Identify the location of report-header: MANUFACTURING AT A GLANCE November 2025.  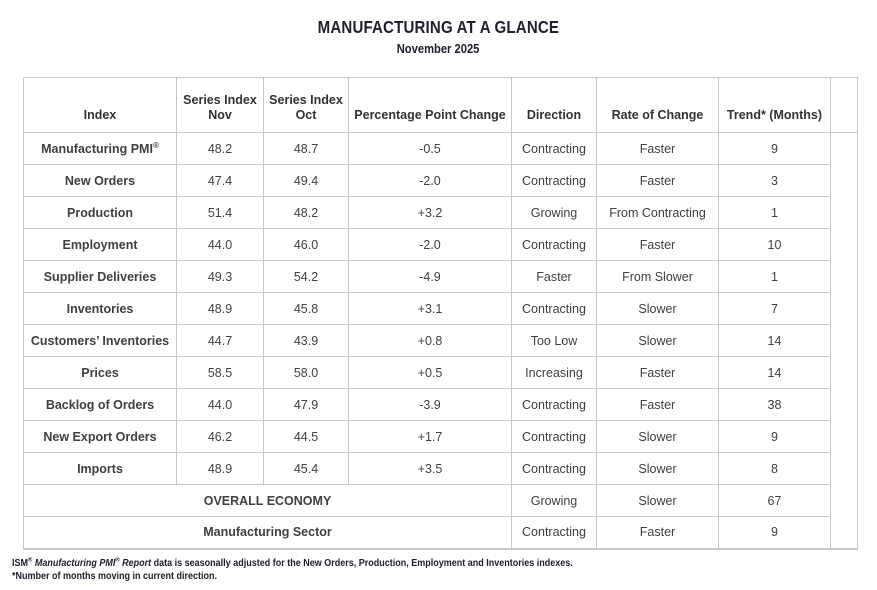
(438, 28).